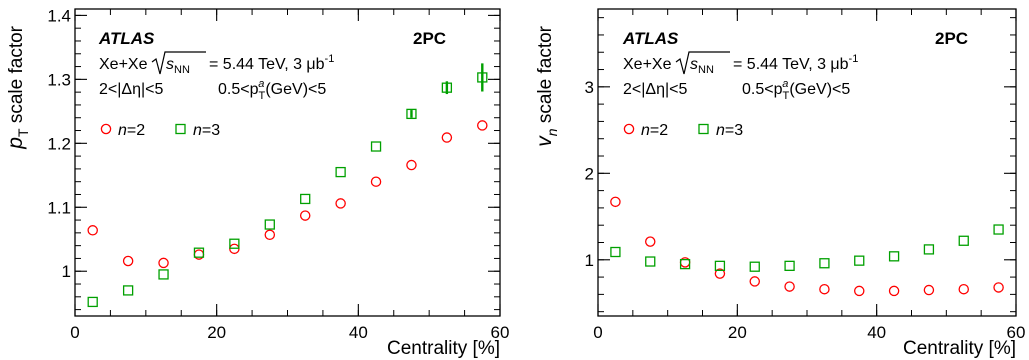  I want to click on pt-cut-label: 0.5<pTa(GeV)<5, so click(272, 90).